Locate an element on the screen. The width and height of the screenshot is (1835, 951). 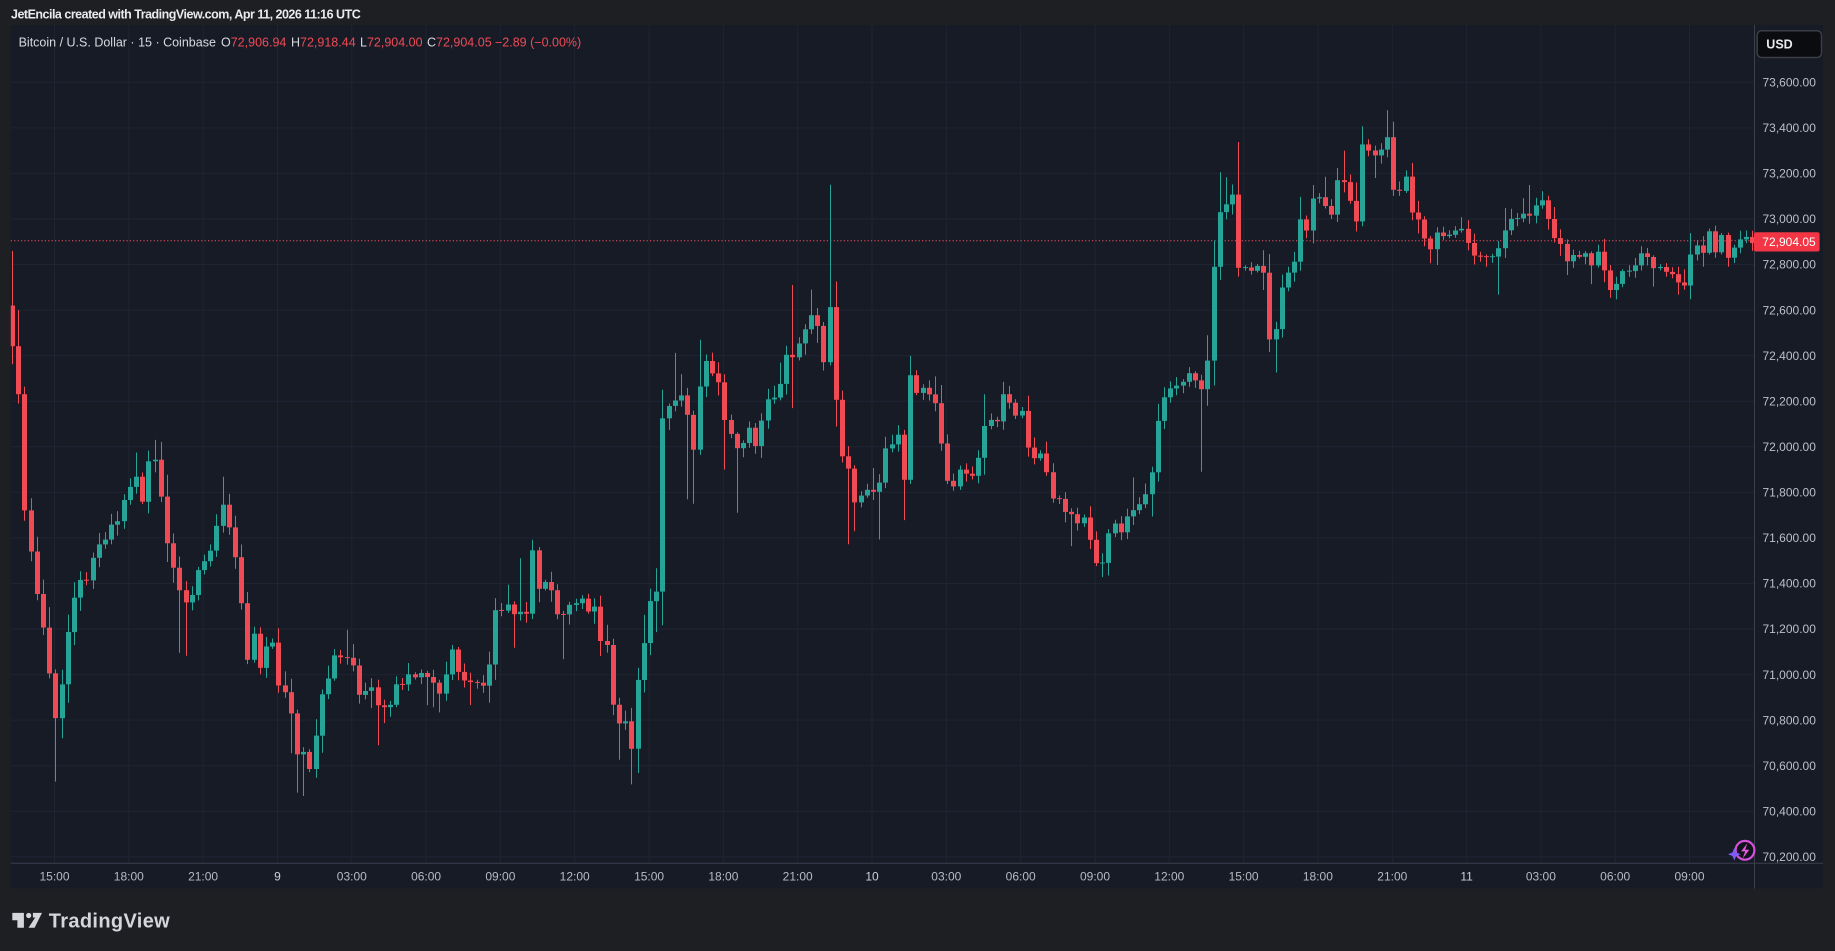
svg-text: L72,904.00 is located at coordinates (391, 43).